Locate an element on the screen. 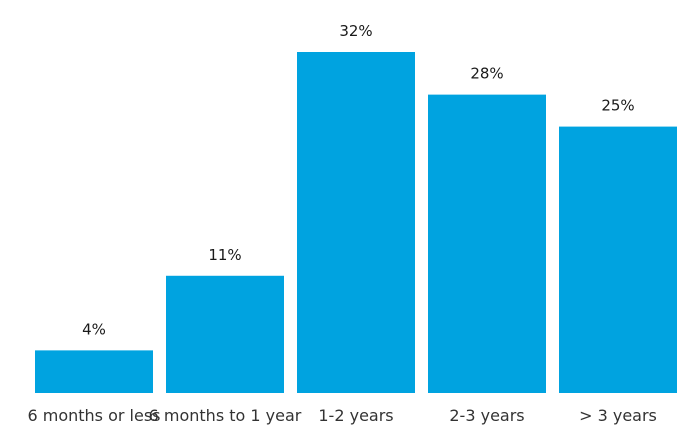 This screenshot has width=690, height=430. category-label-2: 1-2 years is located at coordinates (355, 415).